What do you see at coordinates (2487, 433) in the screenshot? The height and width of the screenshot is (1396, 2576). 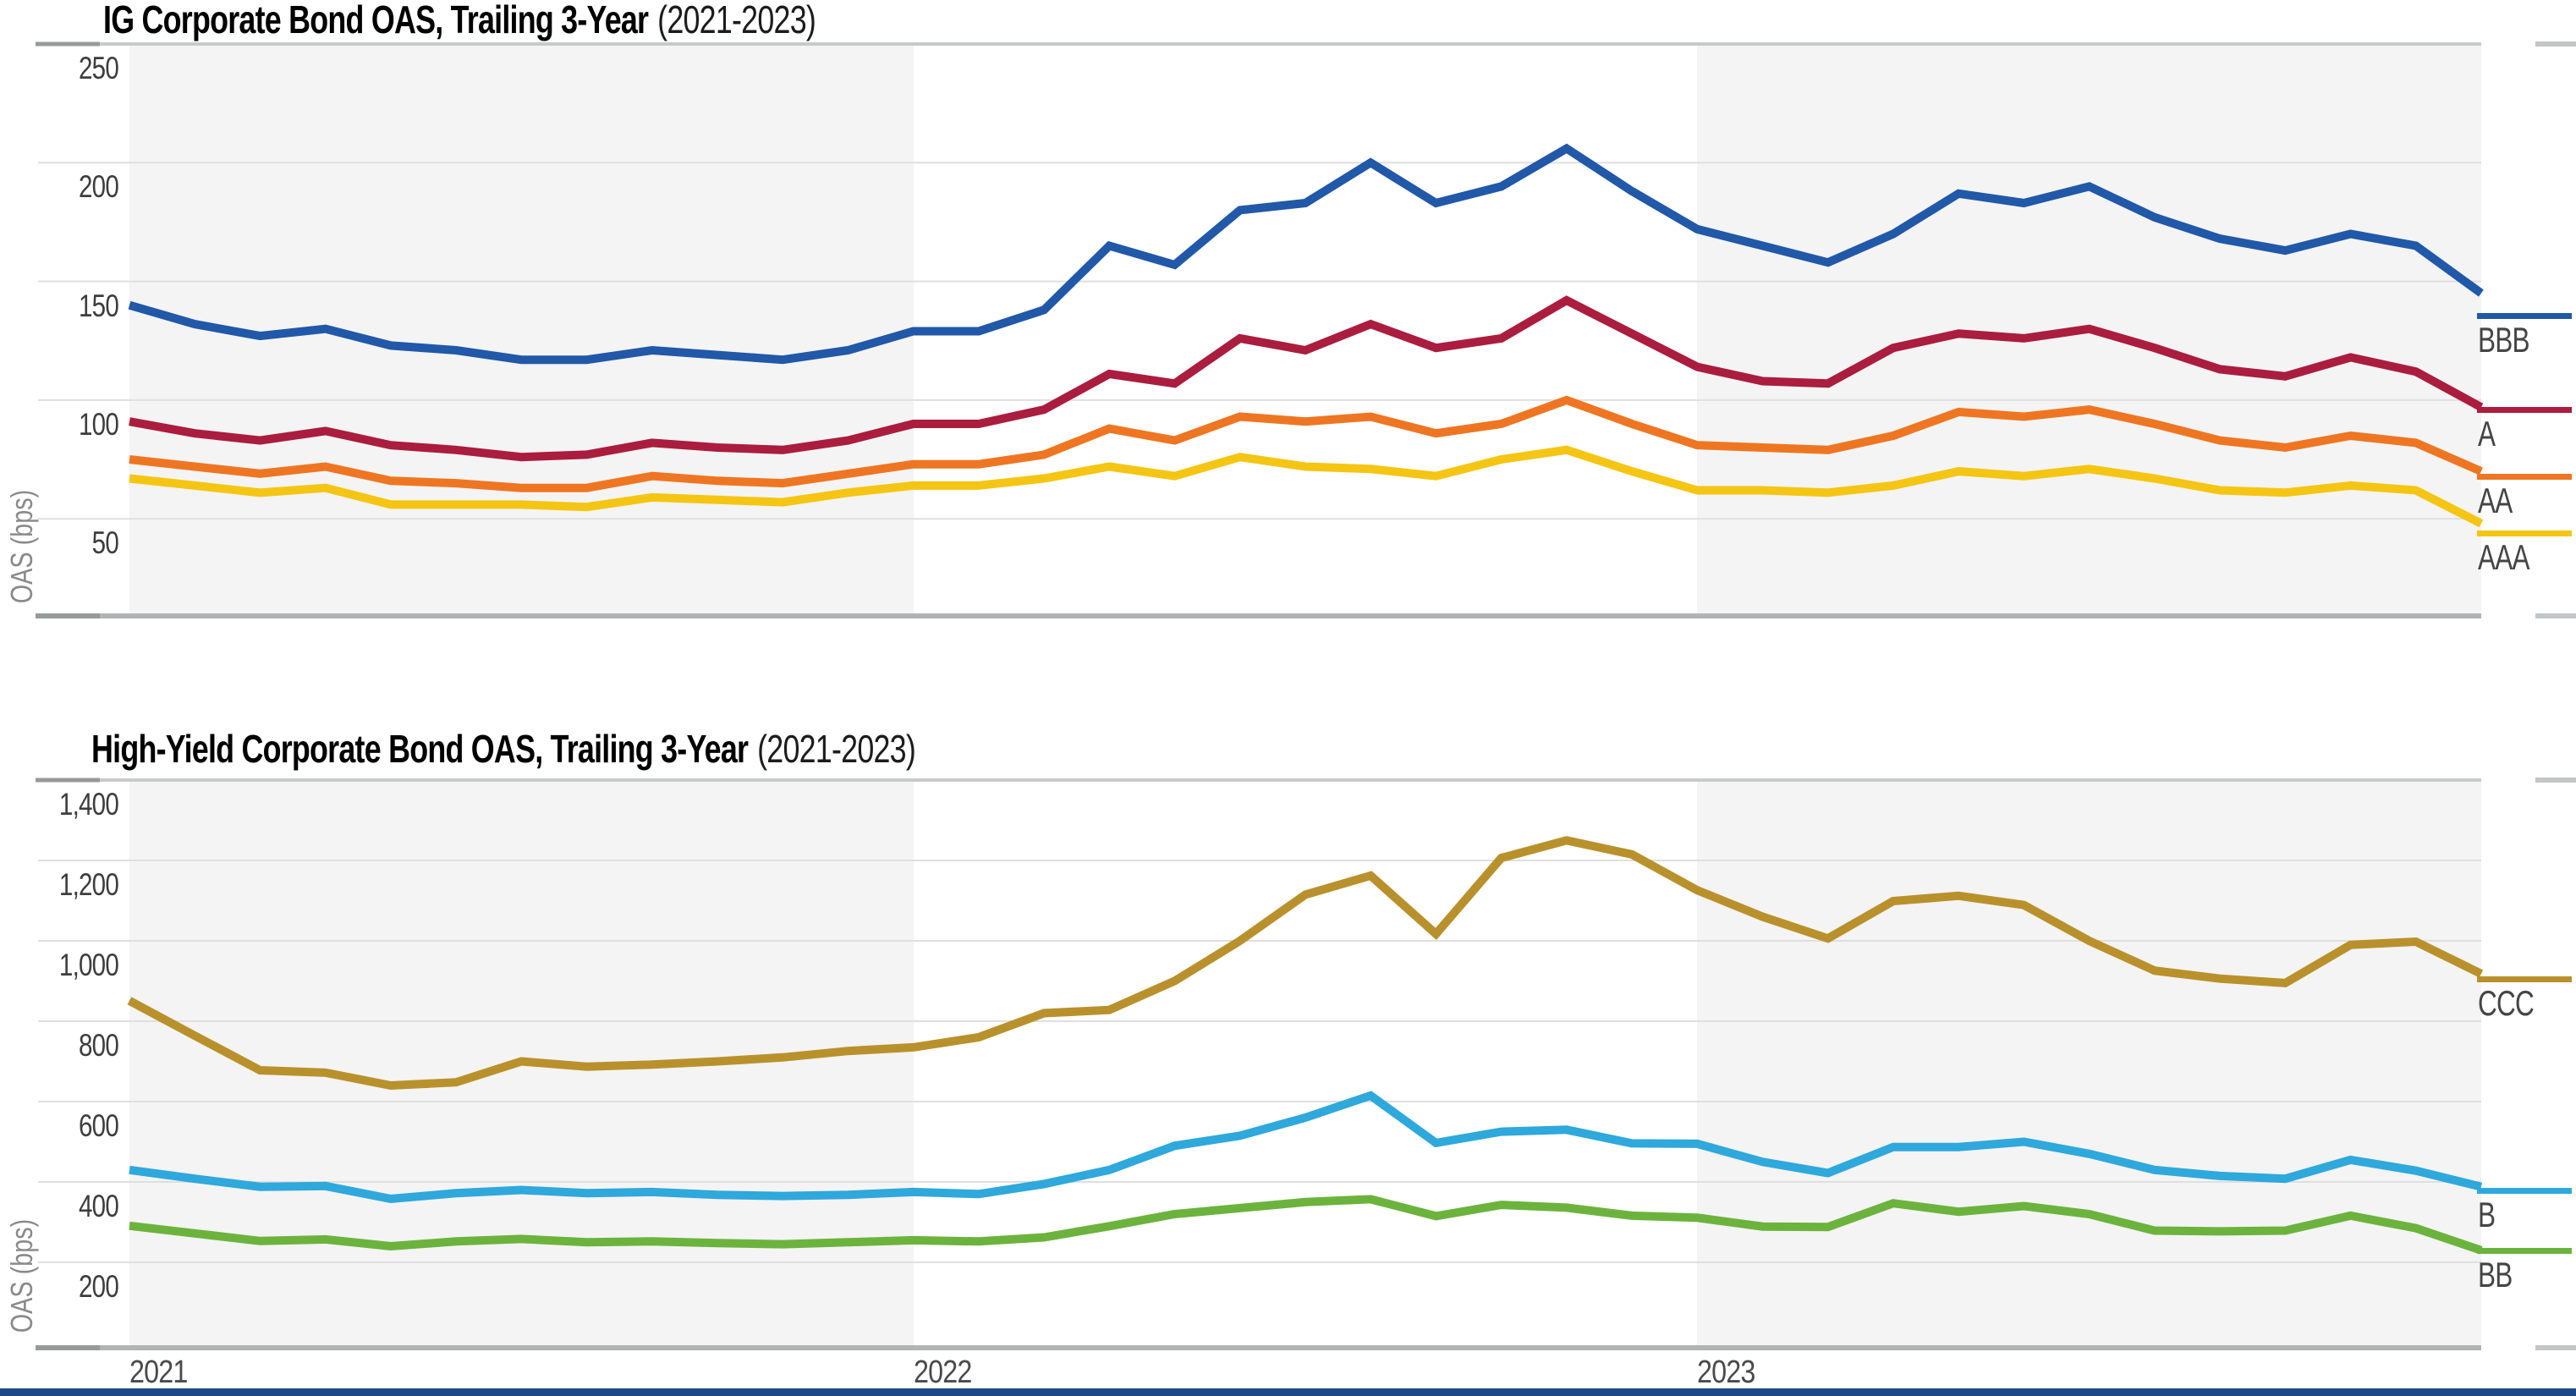 I see `legend-label-A: A` at bounding box center [2487, 433].